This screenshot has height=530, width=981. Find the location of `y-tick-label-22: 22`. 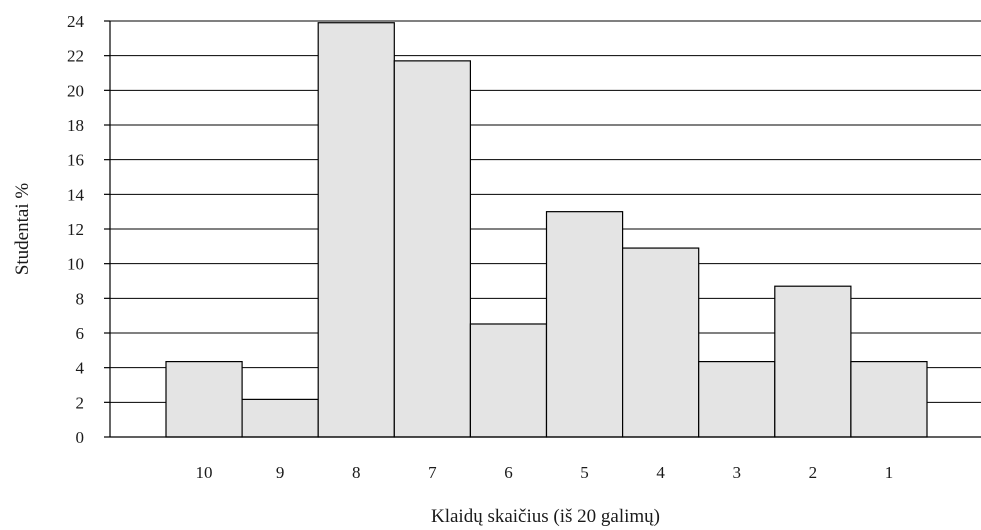

y-tick-label-22: 22 is located at coordinates (75, 56).